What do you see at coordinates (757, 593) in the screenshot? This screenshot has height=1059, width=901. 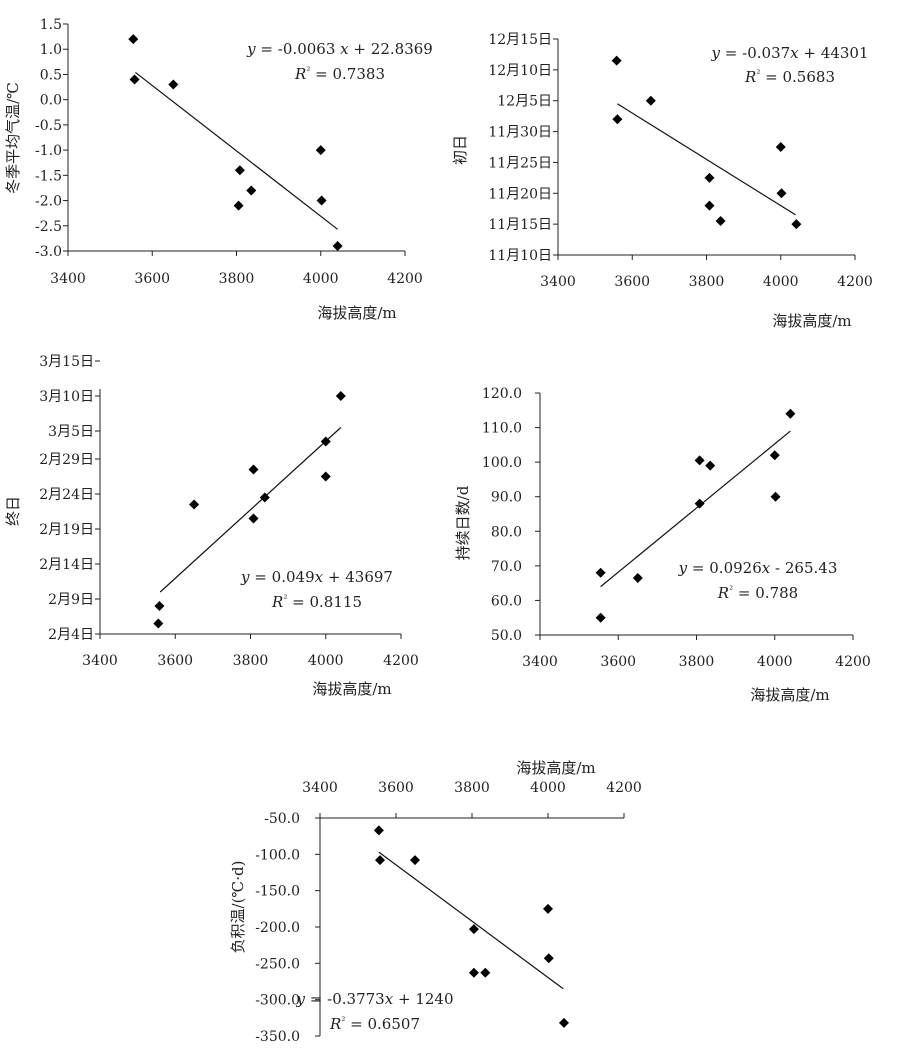 I see `chart-4-r-squared: R² = 0.788` at bounding box center [757, 593].